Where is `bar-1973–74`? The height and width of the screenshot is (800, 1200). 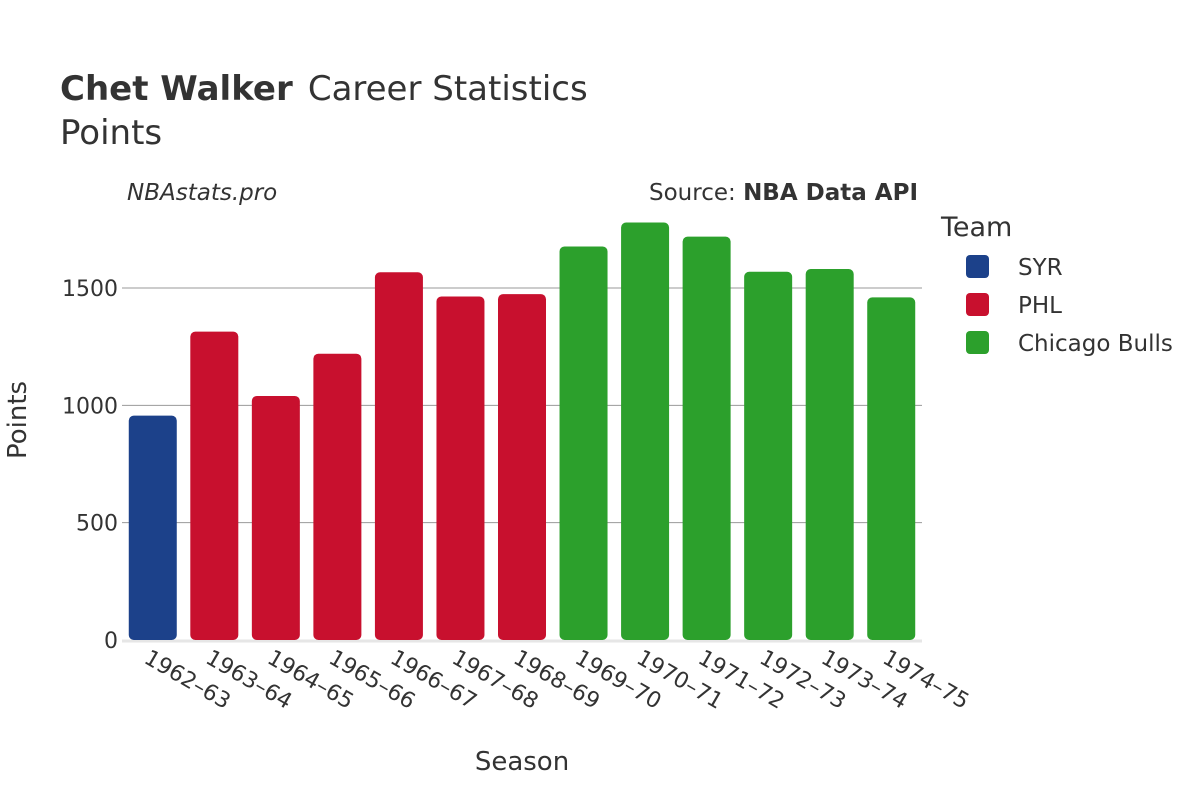
bar-1973–74 is located at coordinates (829, 454).